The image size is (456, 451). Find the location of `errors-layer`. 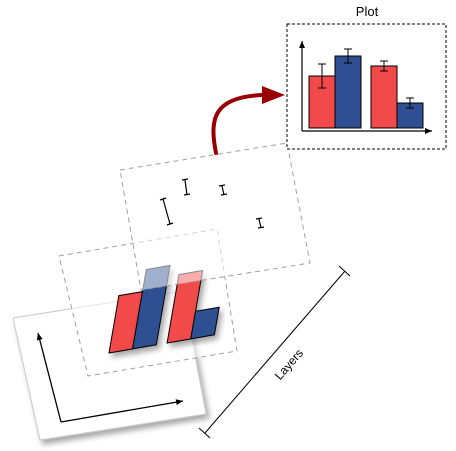

errors-layer is located at coordinates (215, 216).